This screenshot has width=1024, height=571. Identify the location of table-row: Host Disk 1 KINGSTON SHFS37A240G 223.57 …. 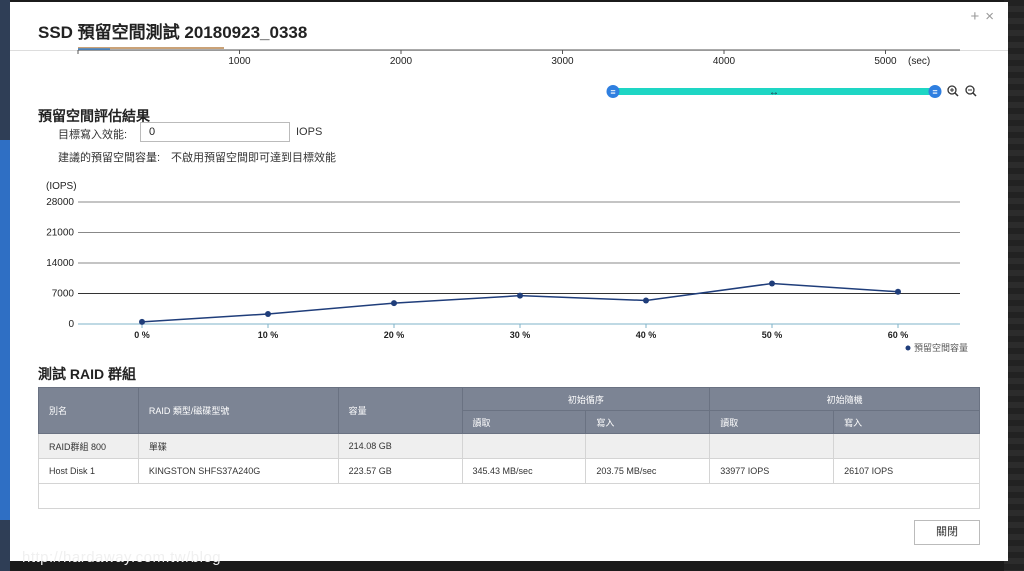
(509, 471).